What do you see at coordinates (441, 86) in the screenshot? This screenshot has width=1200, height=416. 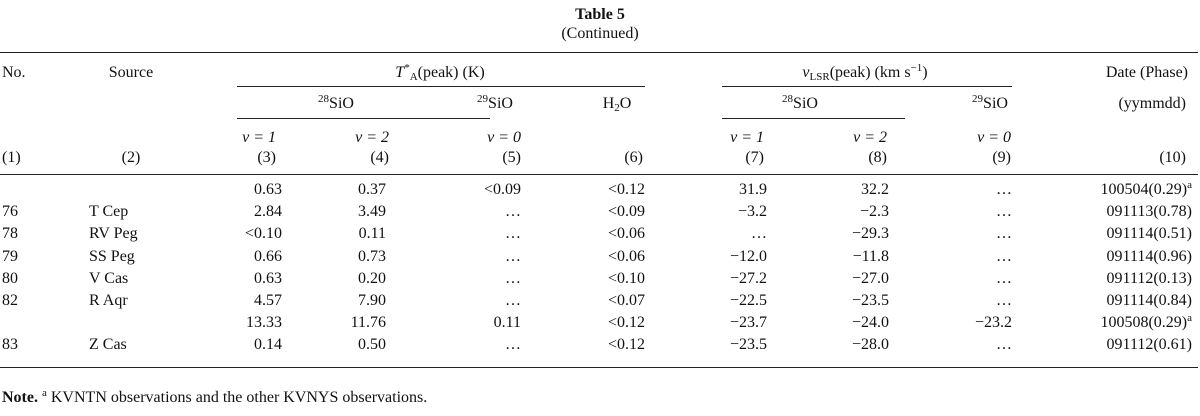 I see `span-rule-temperature` at bounding box center [441, 86].